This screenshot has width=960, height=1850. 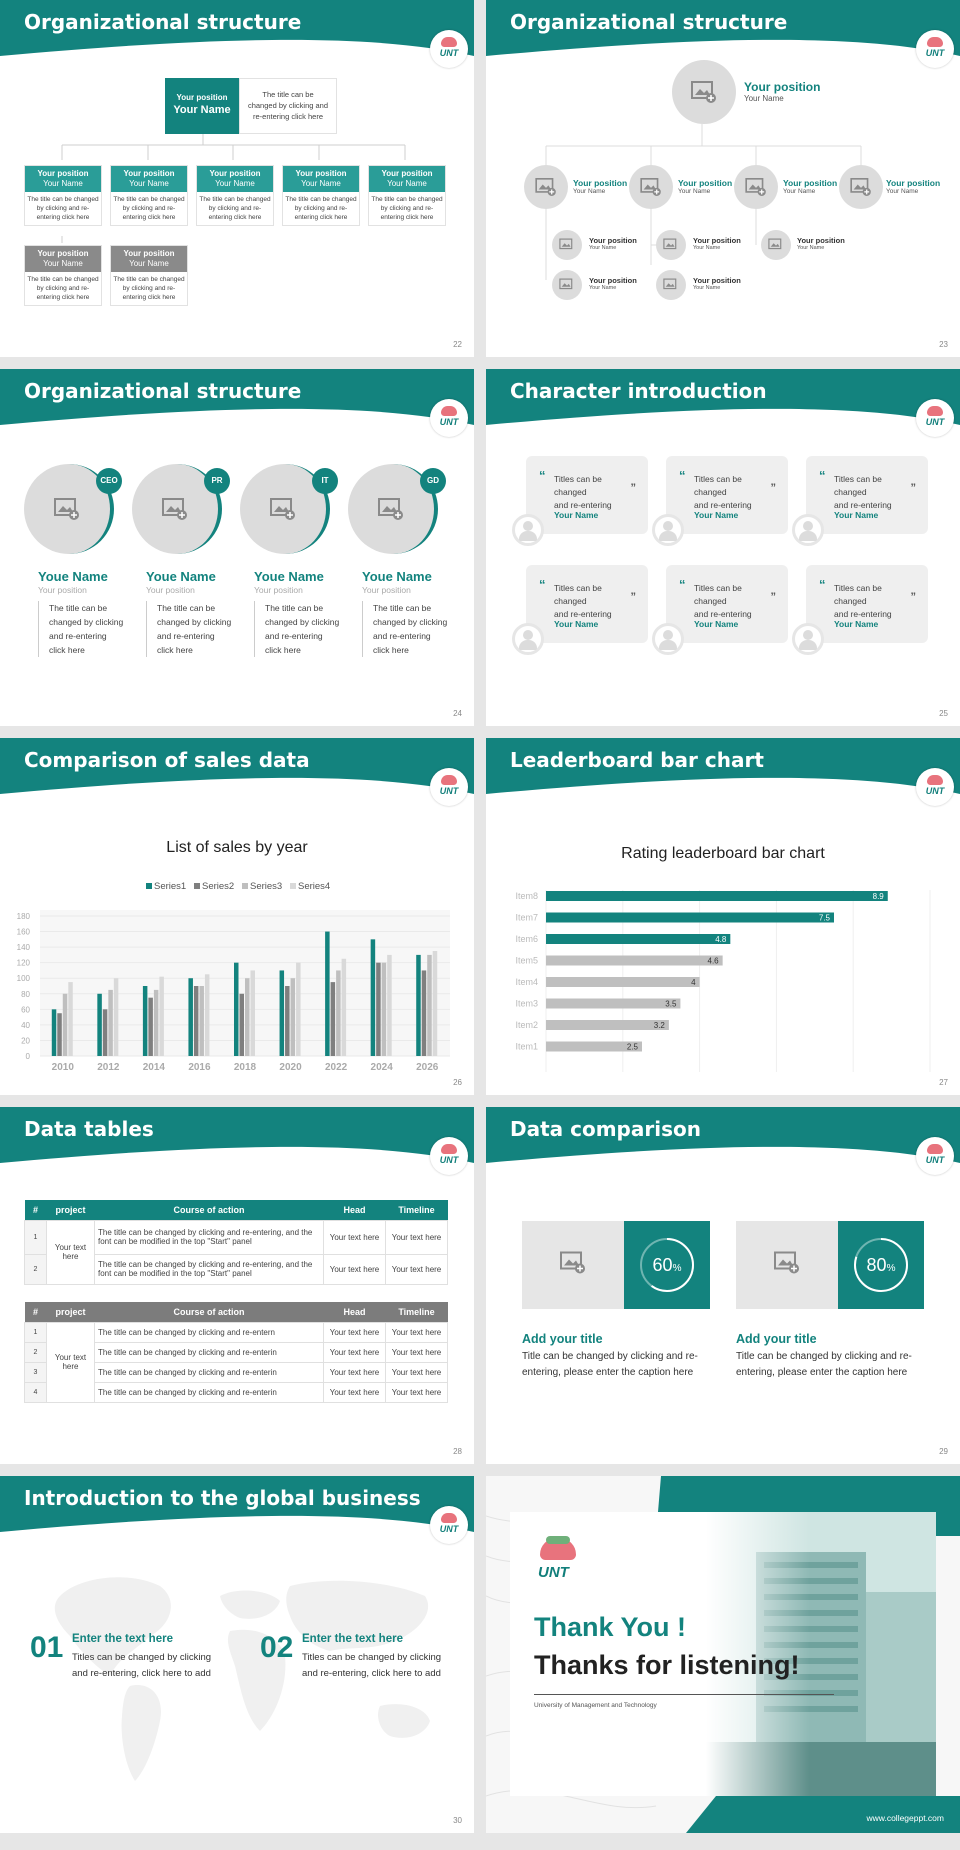 I want to click on bar-series1, so click(x=99, y=1024).